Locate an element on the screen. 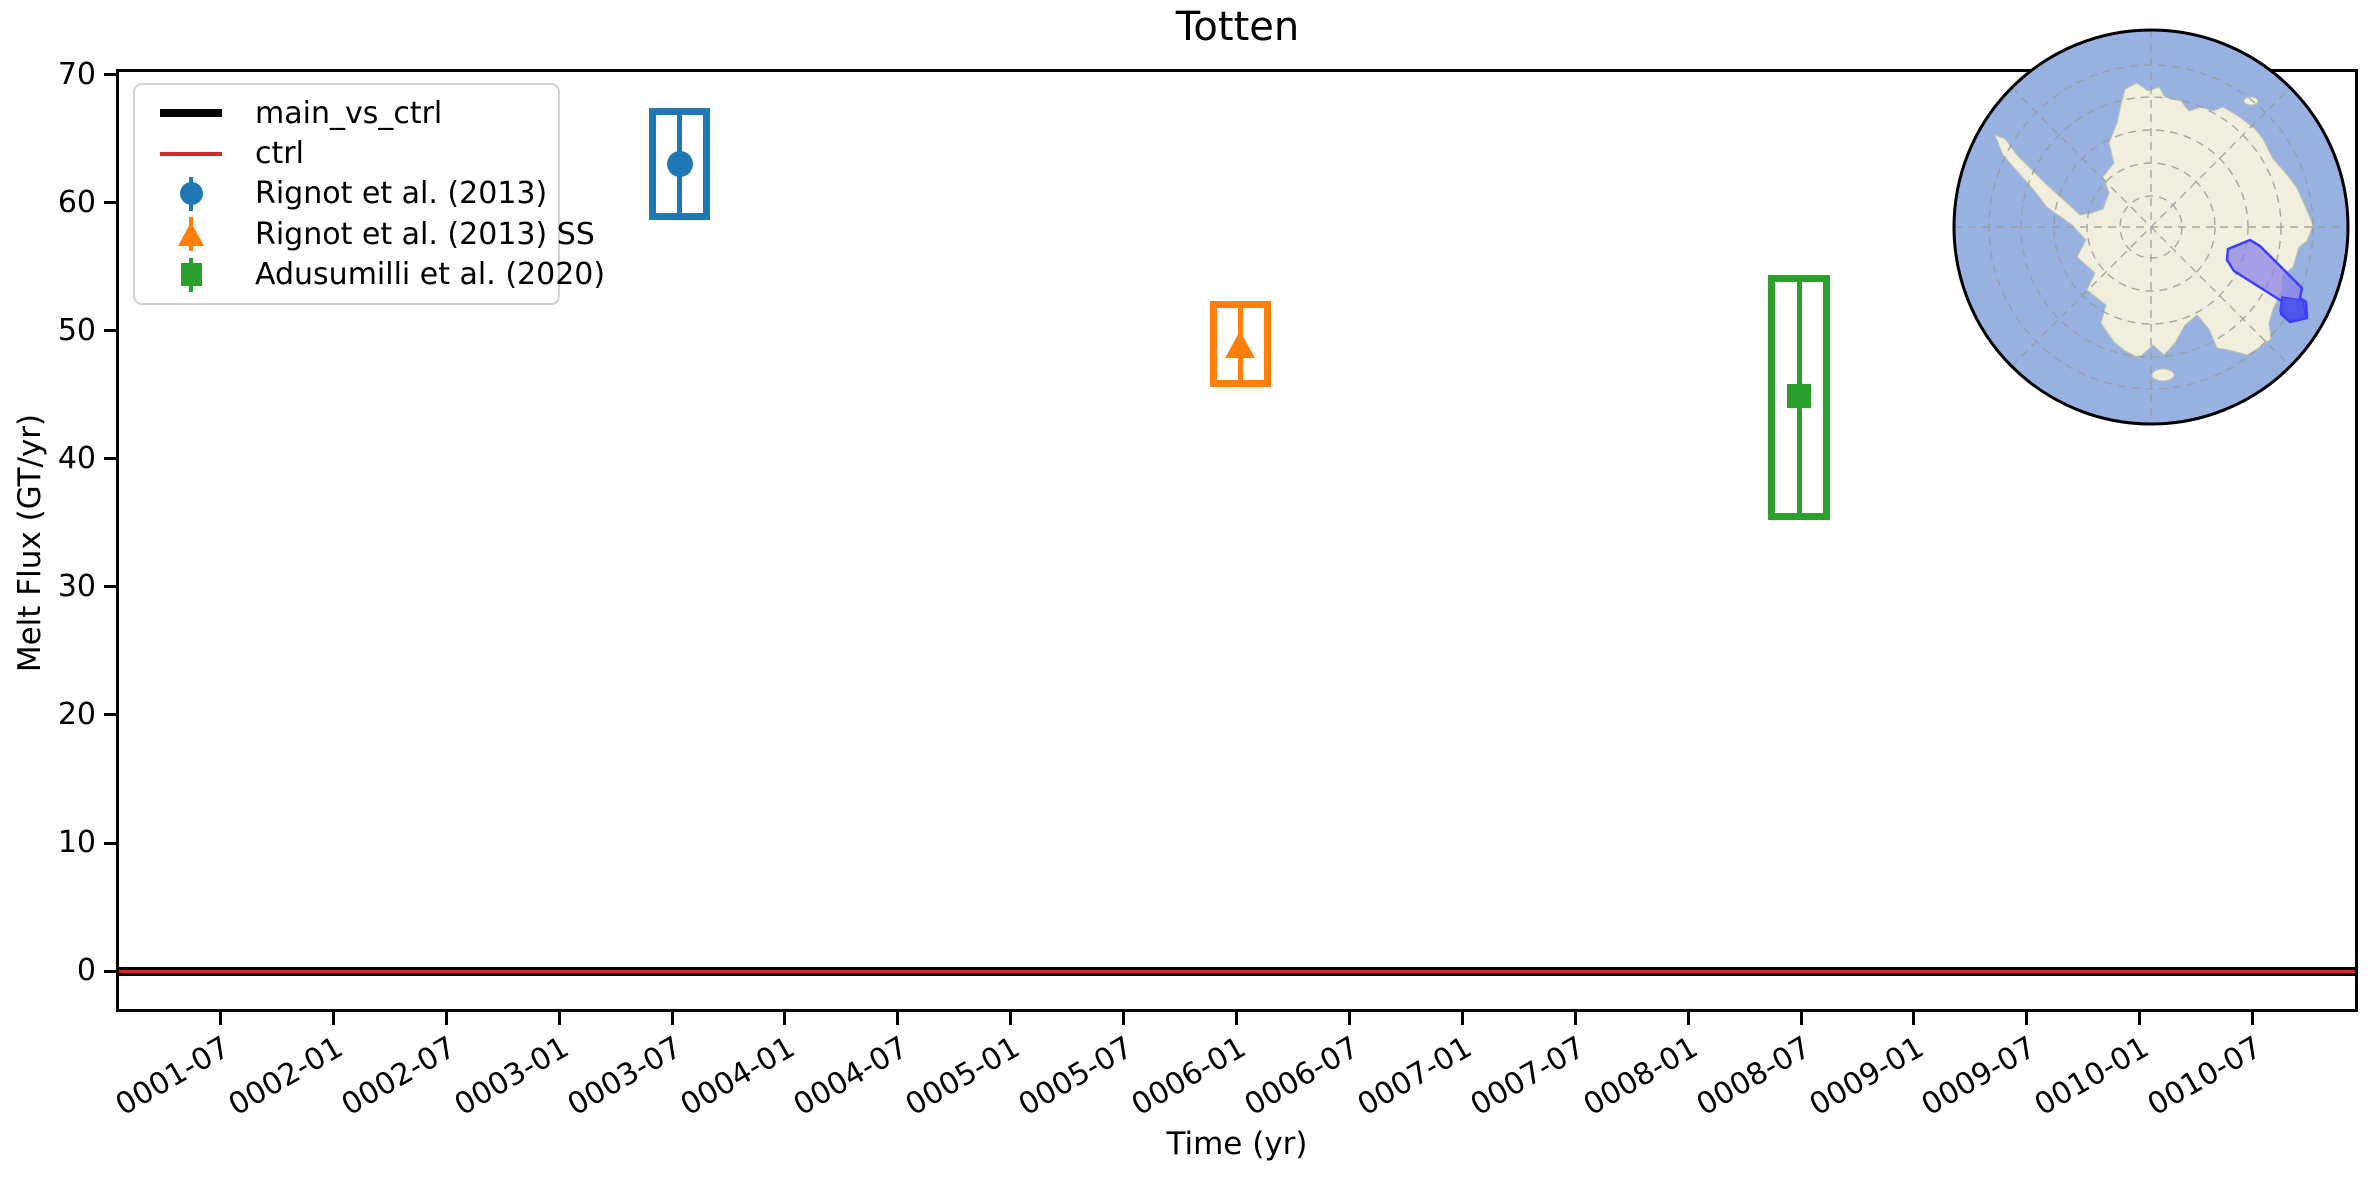 The height and width of the screenshot is (1180, 2379). legend-item: Rignot et al. (2013) SS is located at coordinates (370, 234).